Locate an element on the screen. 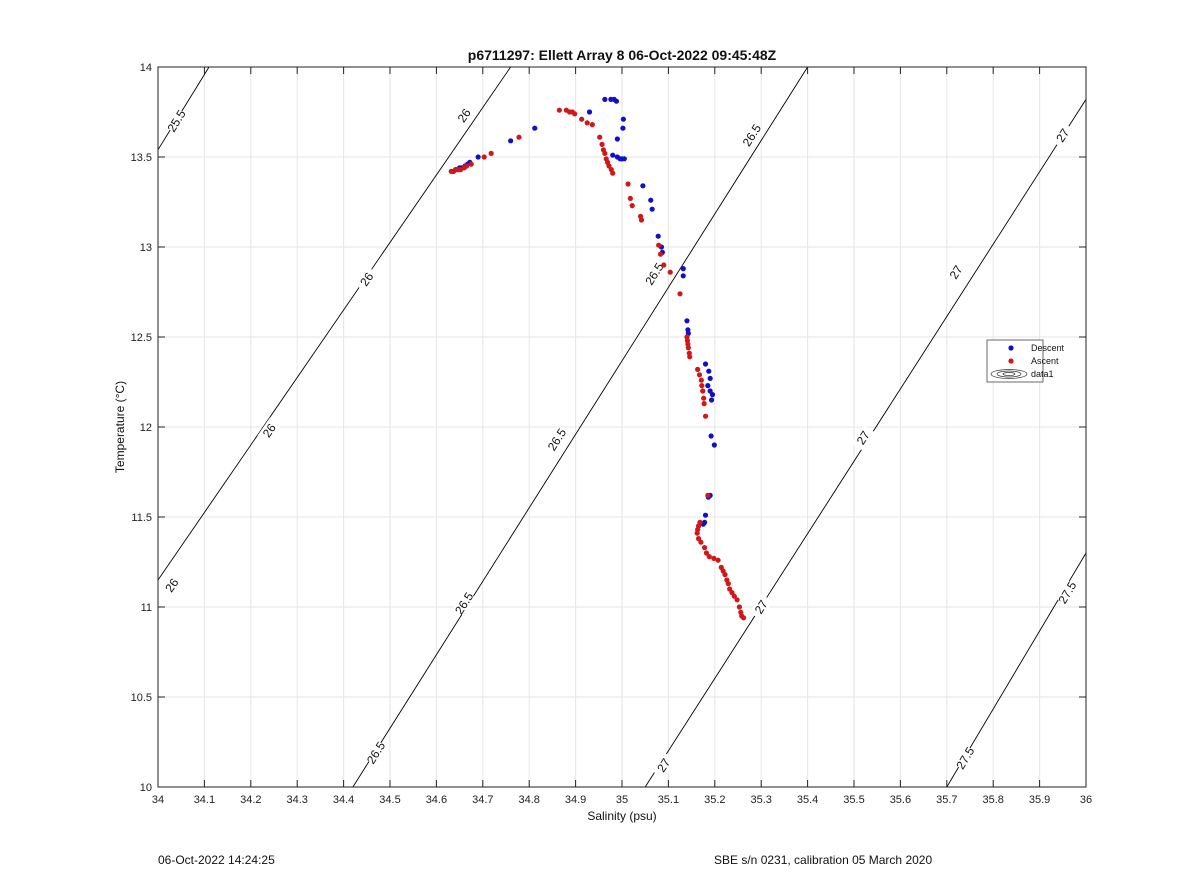  print-timestamp: 06-Oct-2022 14:24:25 is located at coordinates (216, 860).